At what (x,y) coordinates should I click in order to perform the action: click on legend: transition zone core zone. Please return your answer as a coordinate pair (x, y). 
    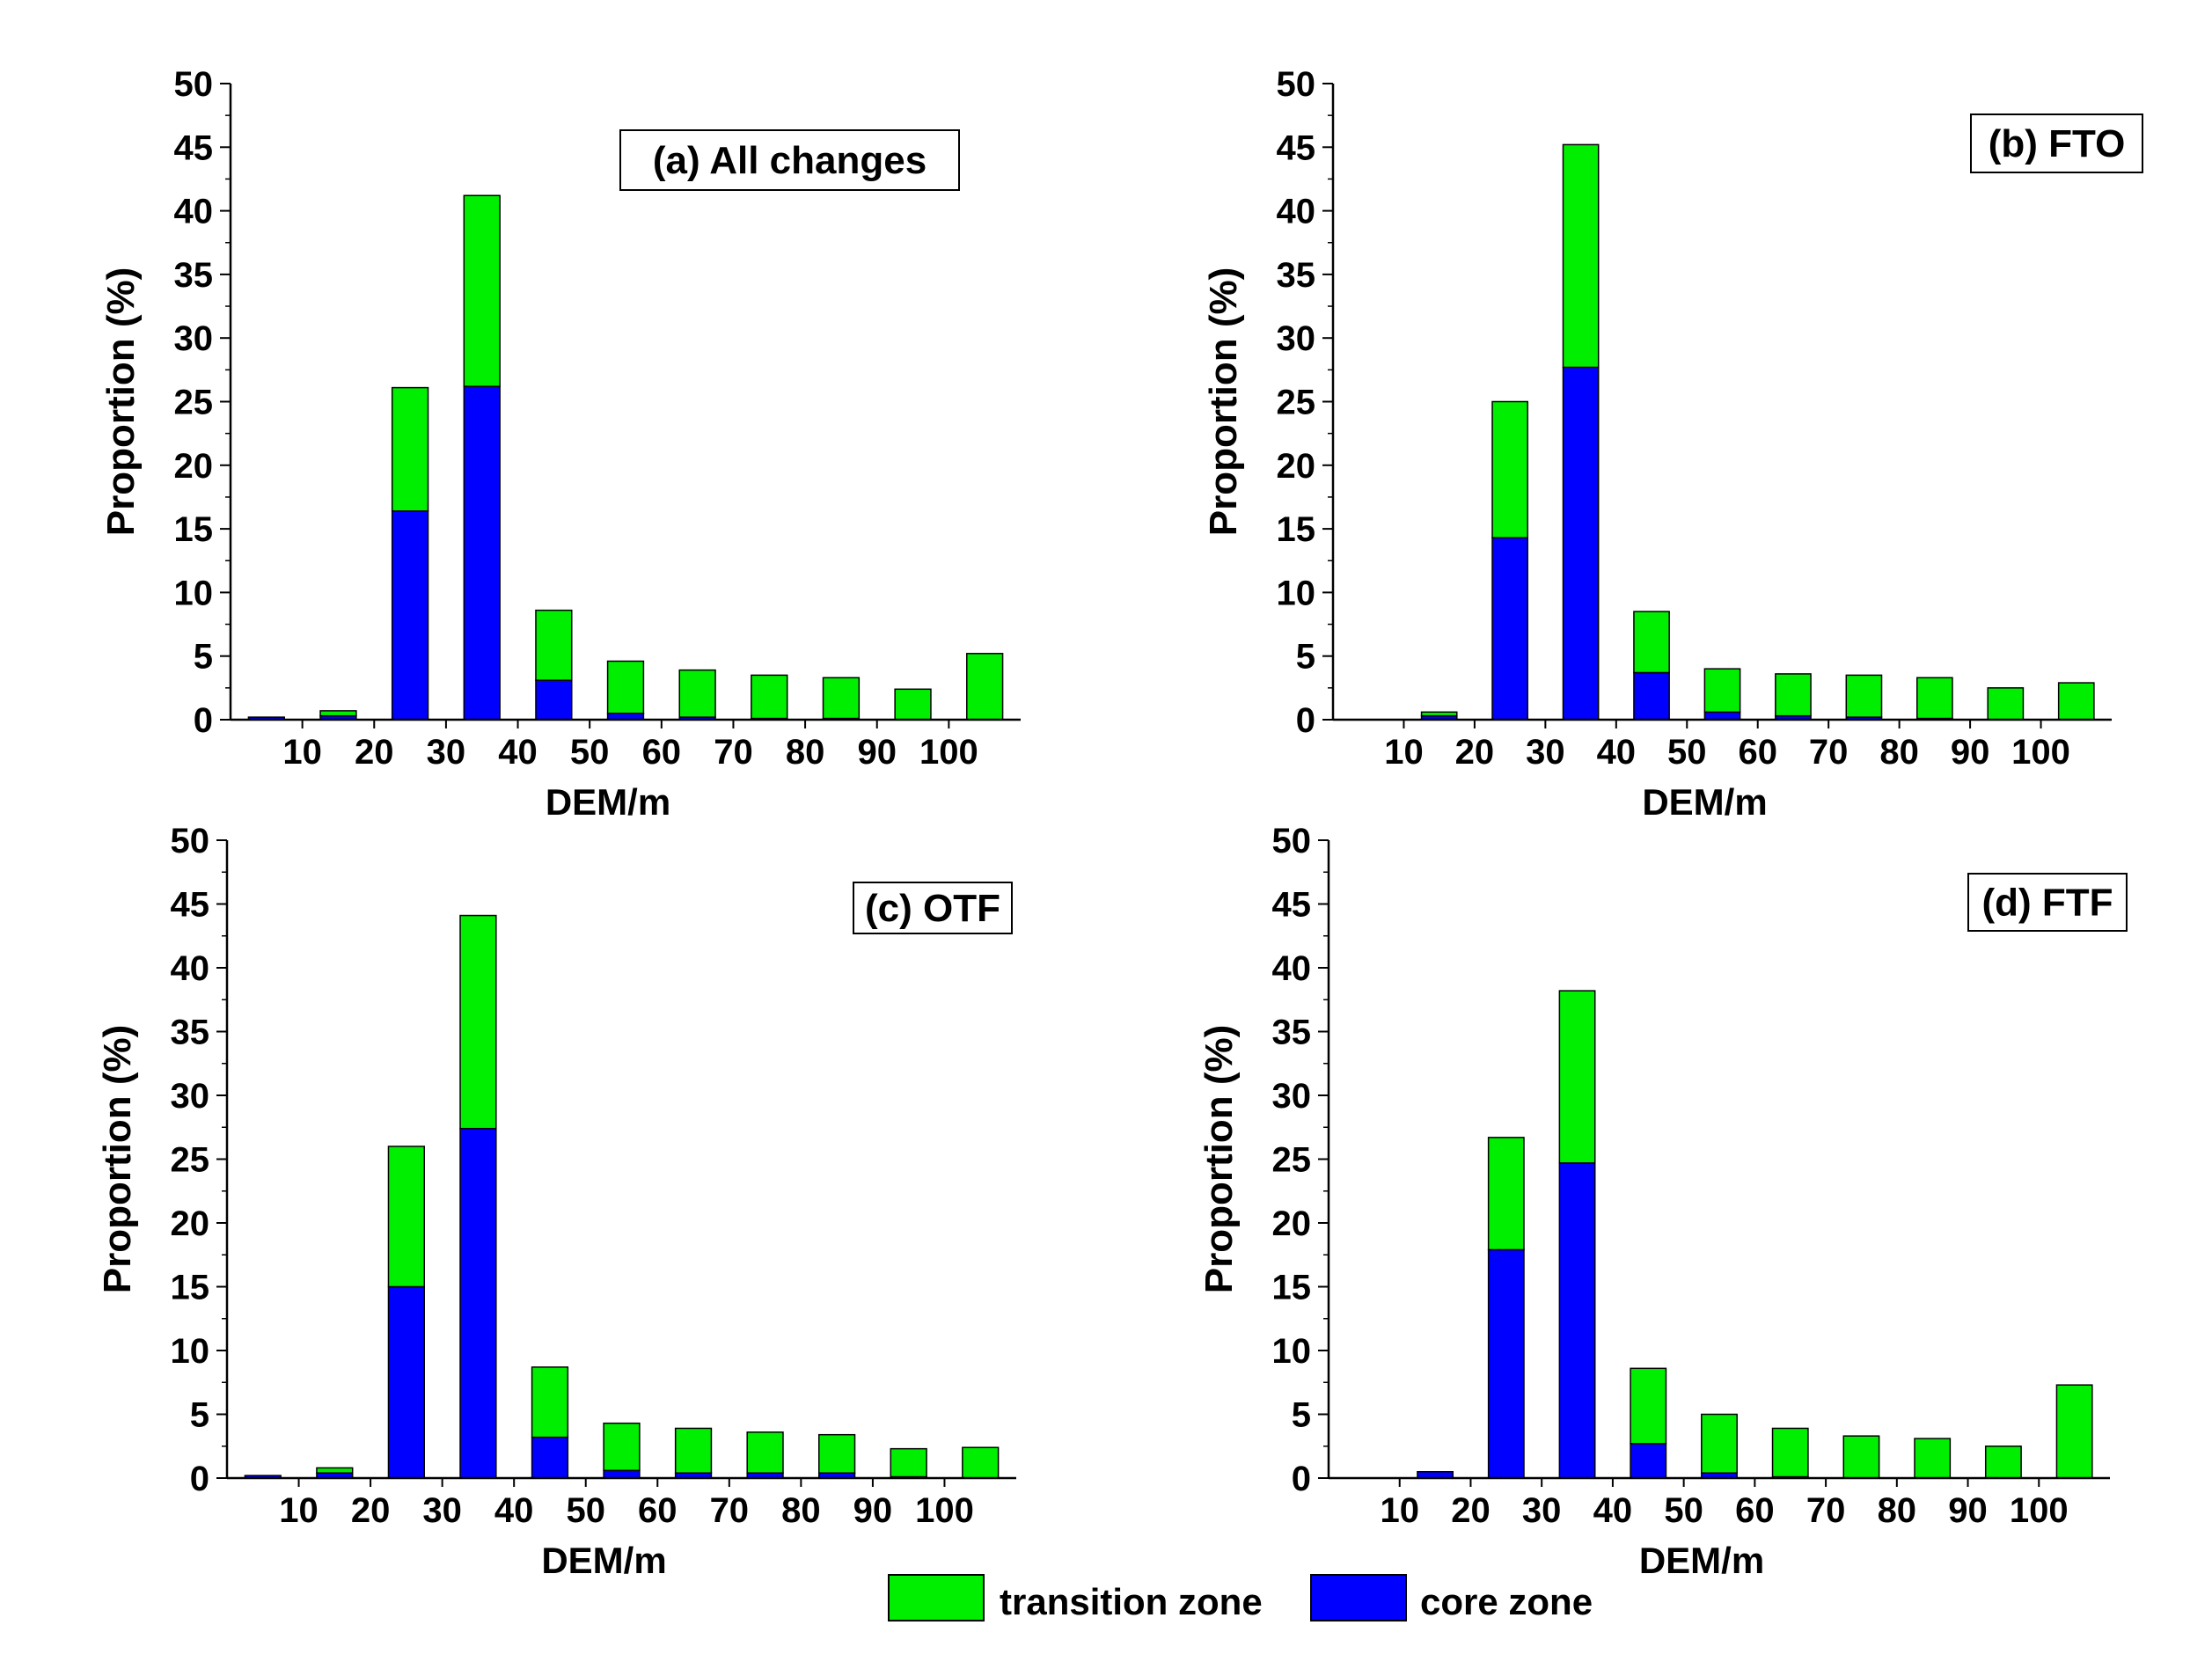
    Looking at the image, I should click on (1240, 1598).